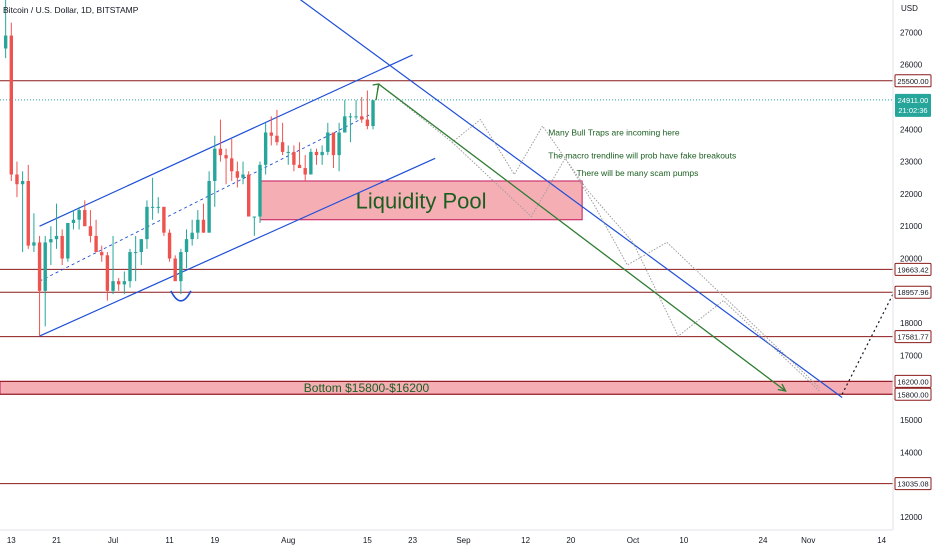  What do you see at coordinates (763, 540) in the screenshot?
I see `x-tick-label: 24` at bounding box center [763, 540].